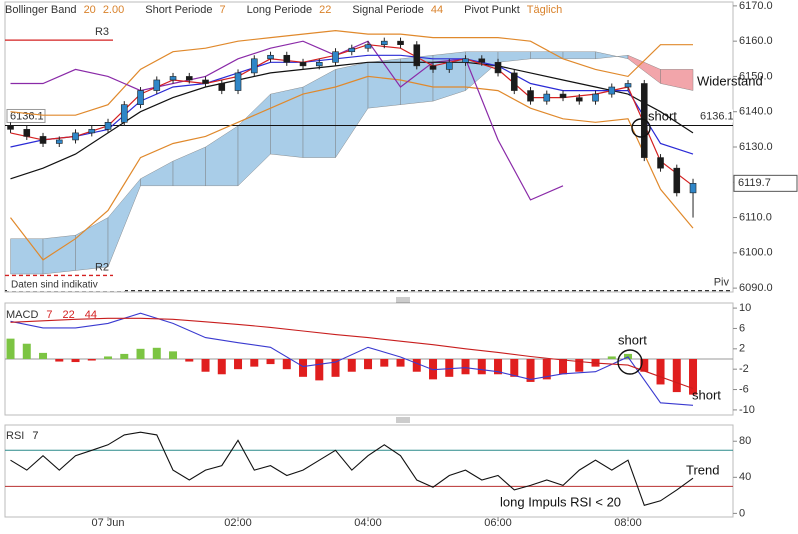 Image resolution: width=798 pixels, height=534 pixels. What do you see at coordinates (747, 410) in the screenshot?
I see `y-tick-label: -10` at bounding box center [747, 410].